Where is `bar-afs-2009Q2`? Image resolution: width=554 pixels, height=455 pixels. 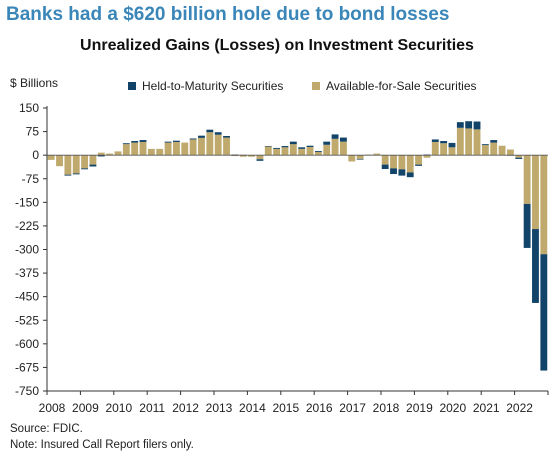 bar-afs-2009Q2 is located at coordinates (93, 160).